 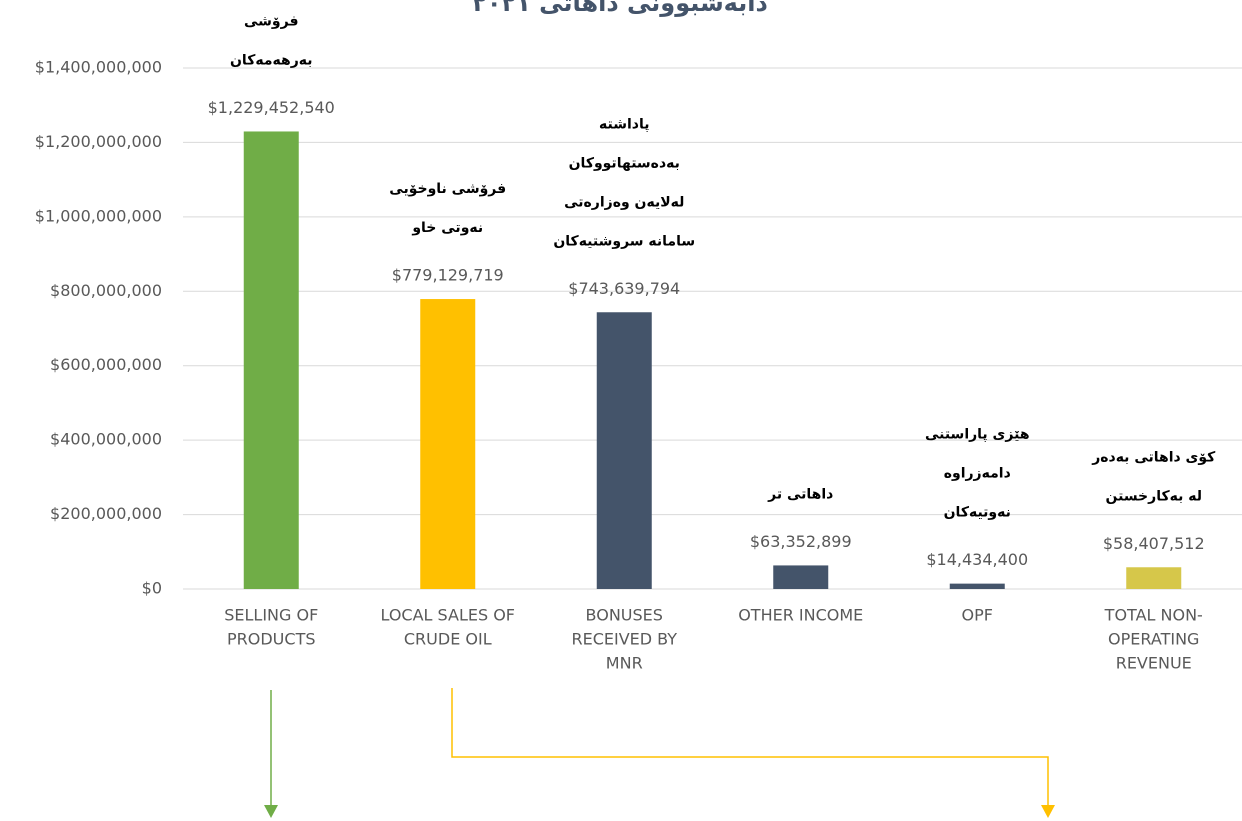 I want to click on annotation: سامانە سروشتیەکان, so click(x=624, y=241).